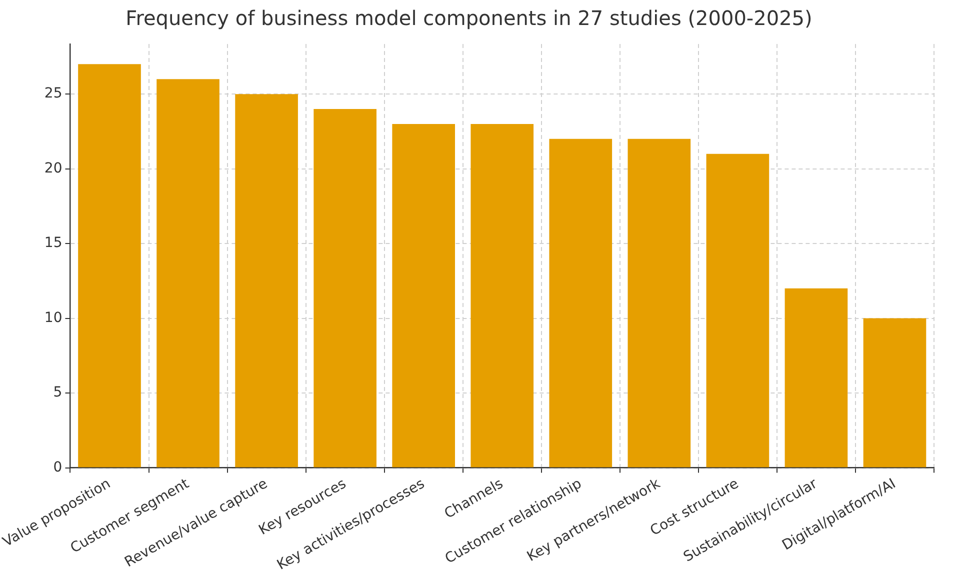  Describe the element at coordinates (53, 94) in the screenshot. I see `y-tick-label: 25` at that location.